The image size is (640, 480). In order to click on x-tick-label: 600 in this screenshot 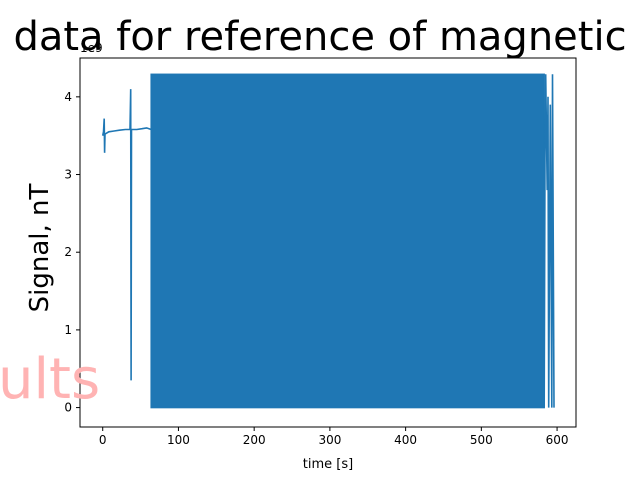, I will do `click(557, 440)`.